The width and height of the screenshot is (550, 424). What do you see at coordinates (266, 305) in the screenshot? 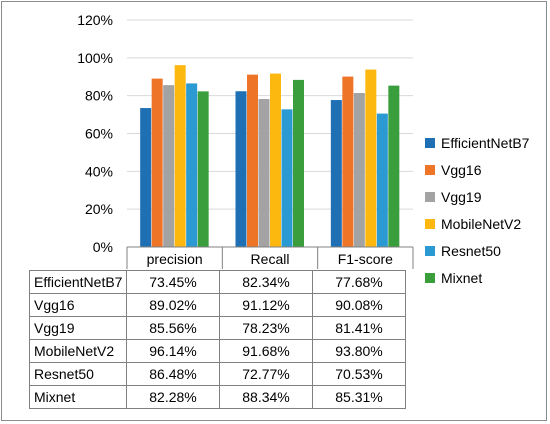
I see `table-cell-value: 91.12%` at bounding box center [266, 305].